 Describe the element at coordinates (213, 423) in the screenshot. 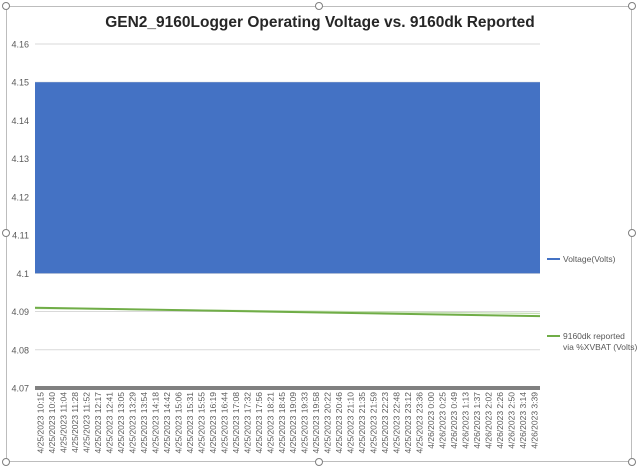

I see `x-tick-label: 4/25/2023 16:19` at that location.